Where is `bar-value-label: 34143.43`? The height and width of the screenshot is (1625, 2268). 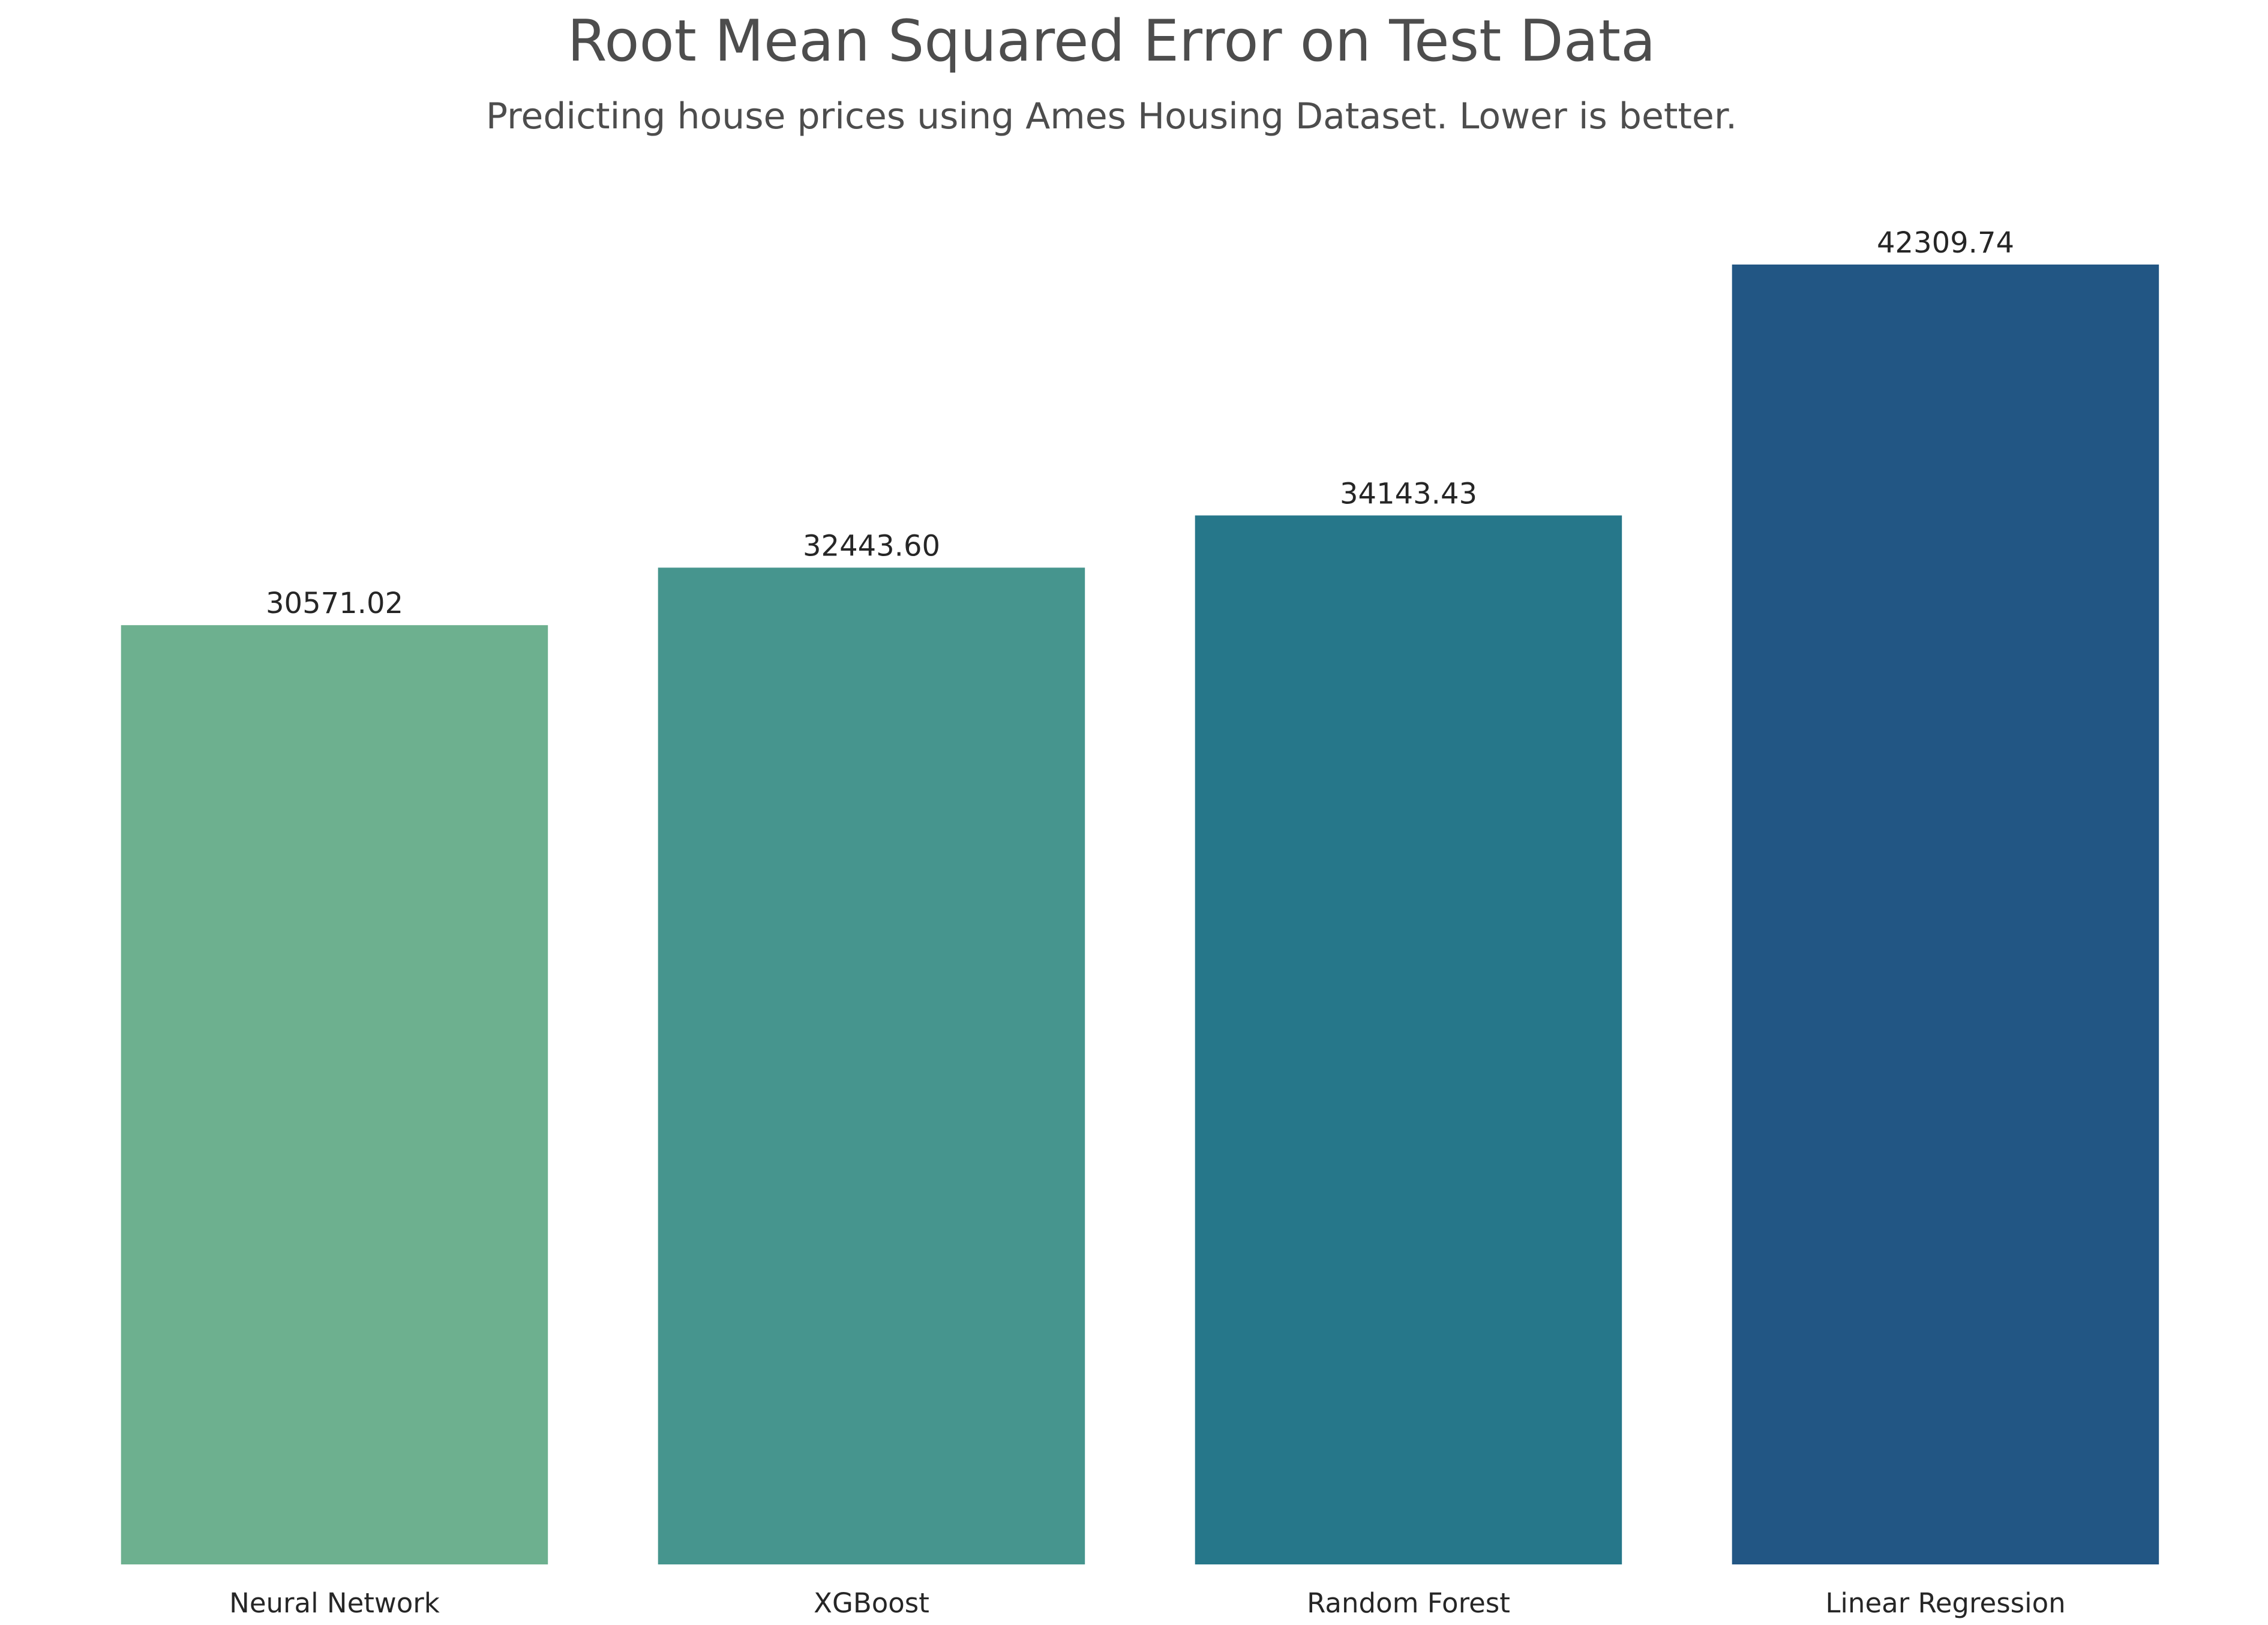 bar-value-label: 34143.43 is located at coordinates (1408, 493).